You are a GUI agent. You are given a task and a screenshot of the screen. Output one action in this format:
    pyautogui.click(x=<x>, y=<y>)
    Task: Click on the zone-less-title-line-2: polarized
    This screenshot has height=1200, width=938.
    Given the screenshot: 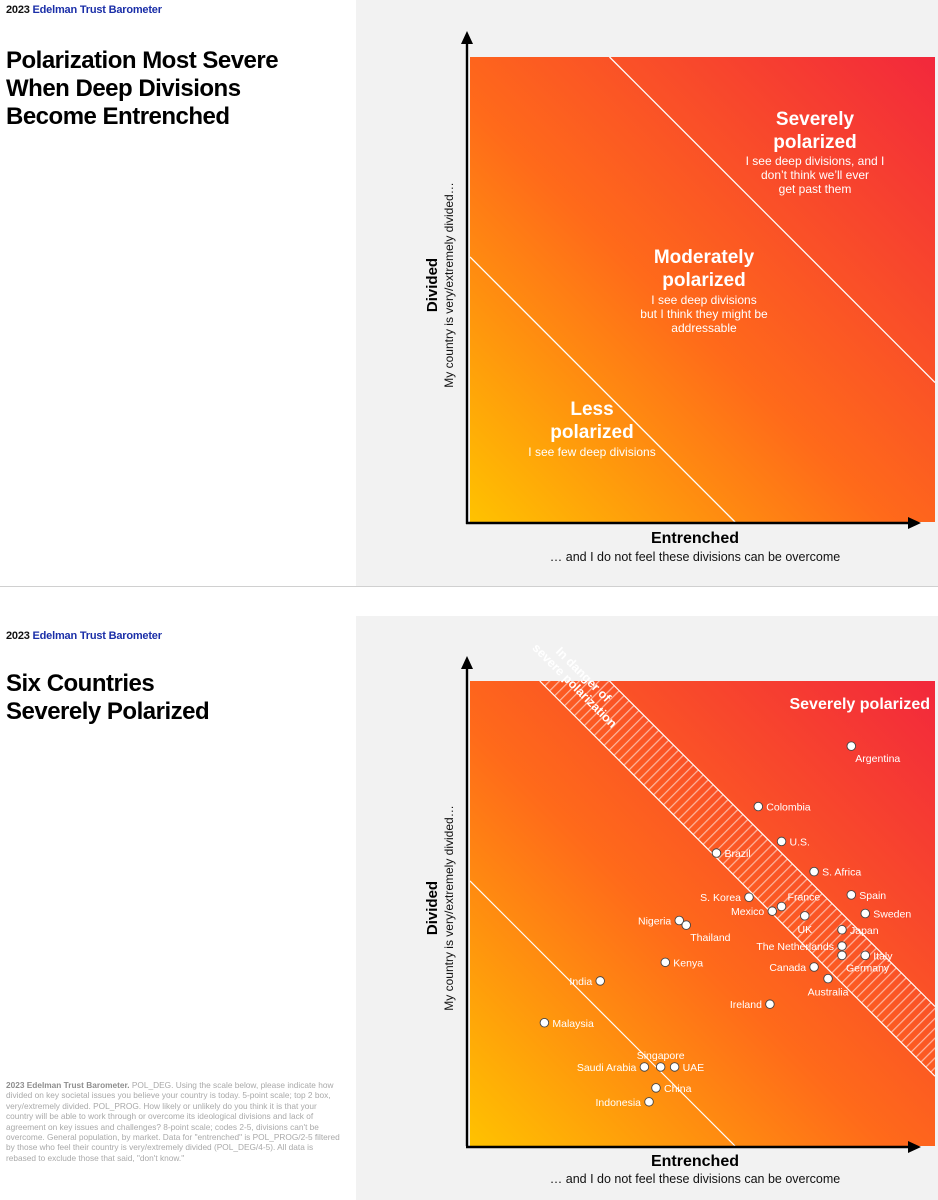 What is the action you would take?
    pyautogui.click(x=592, y=432)
    